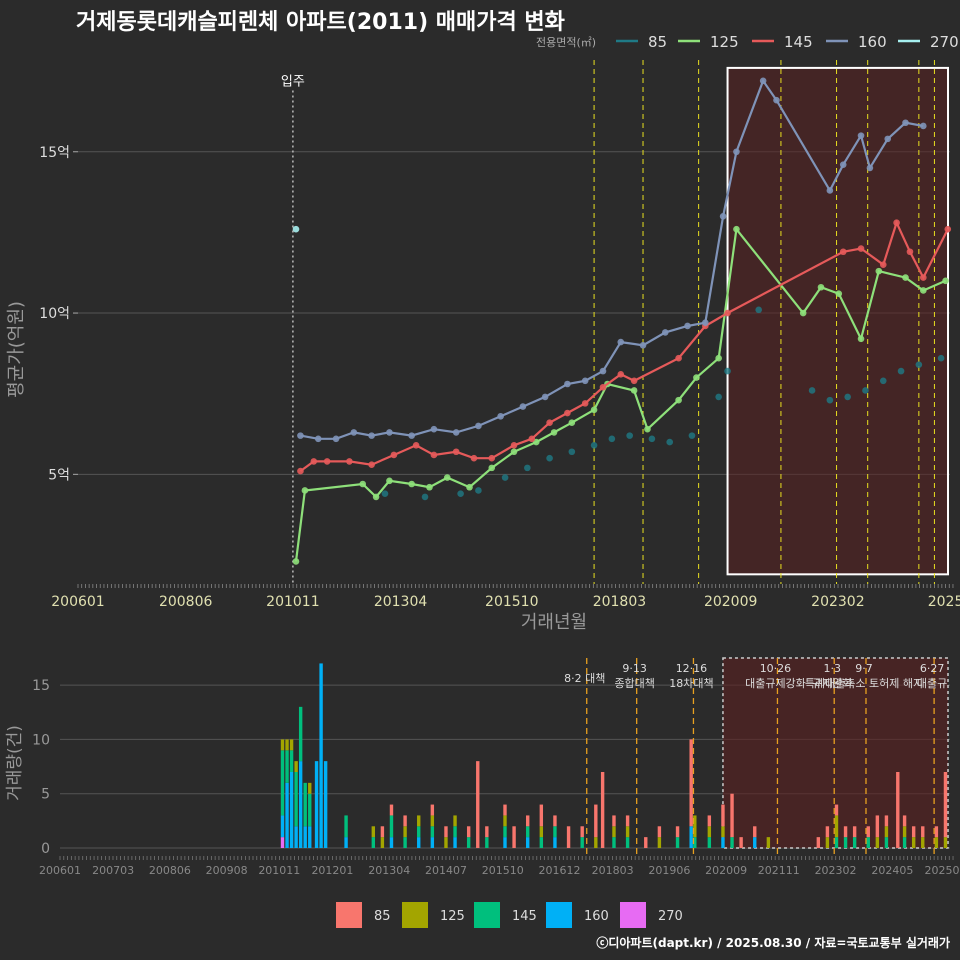 The image size is (960, 960). What do you see at coordinates (657, 42) in the screenshot?
I see `legend-label-85: 85` at bounding box center [657, 42].